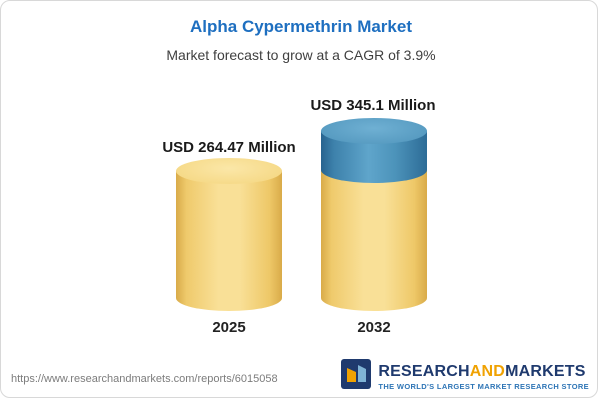  I want to click on bar-2032-cylinder-top, so click(374, 131).